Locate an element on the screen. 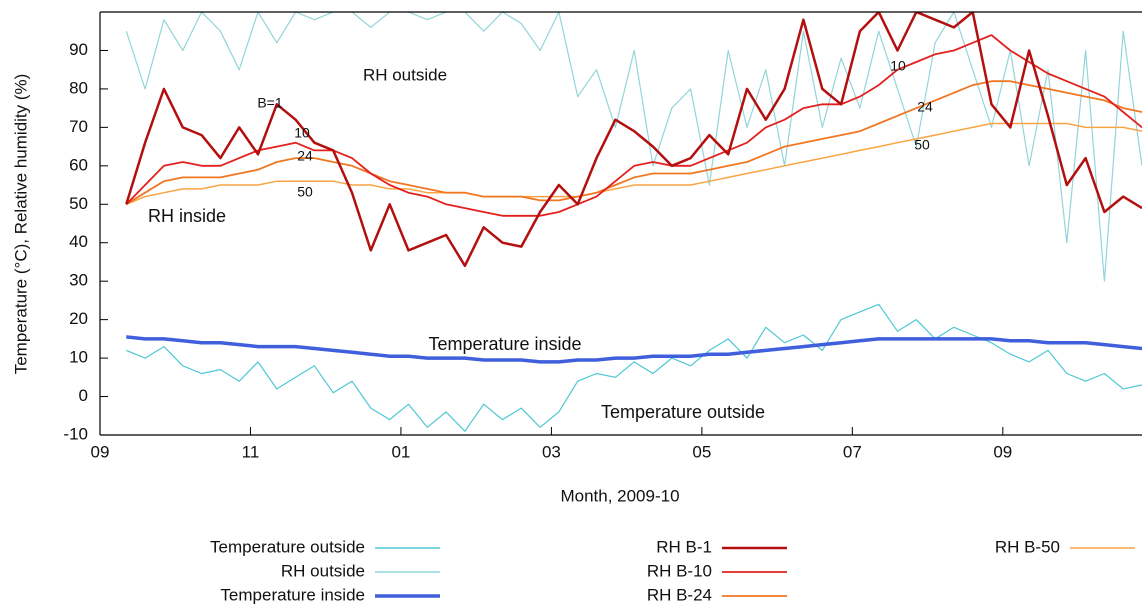  y-tick-label: 50 is located at coordinates (78, 203).